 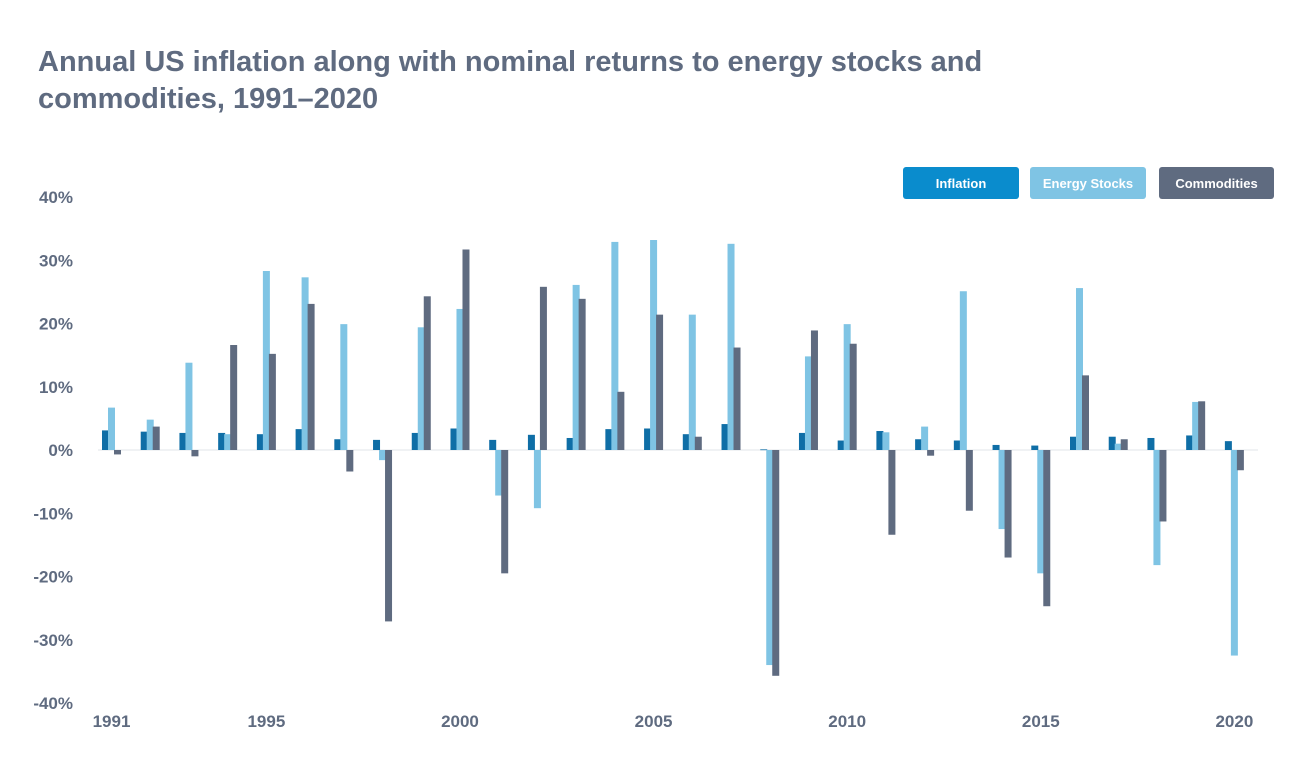 I want to click on bar-commodities-1991, so click(x=117, y=452).